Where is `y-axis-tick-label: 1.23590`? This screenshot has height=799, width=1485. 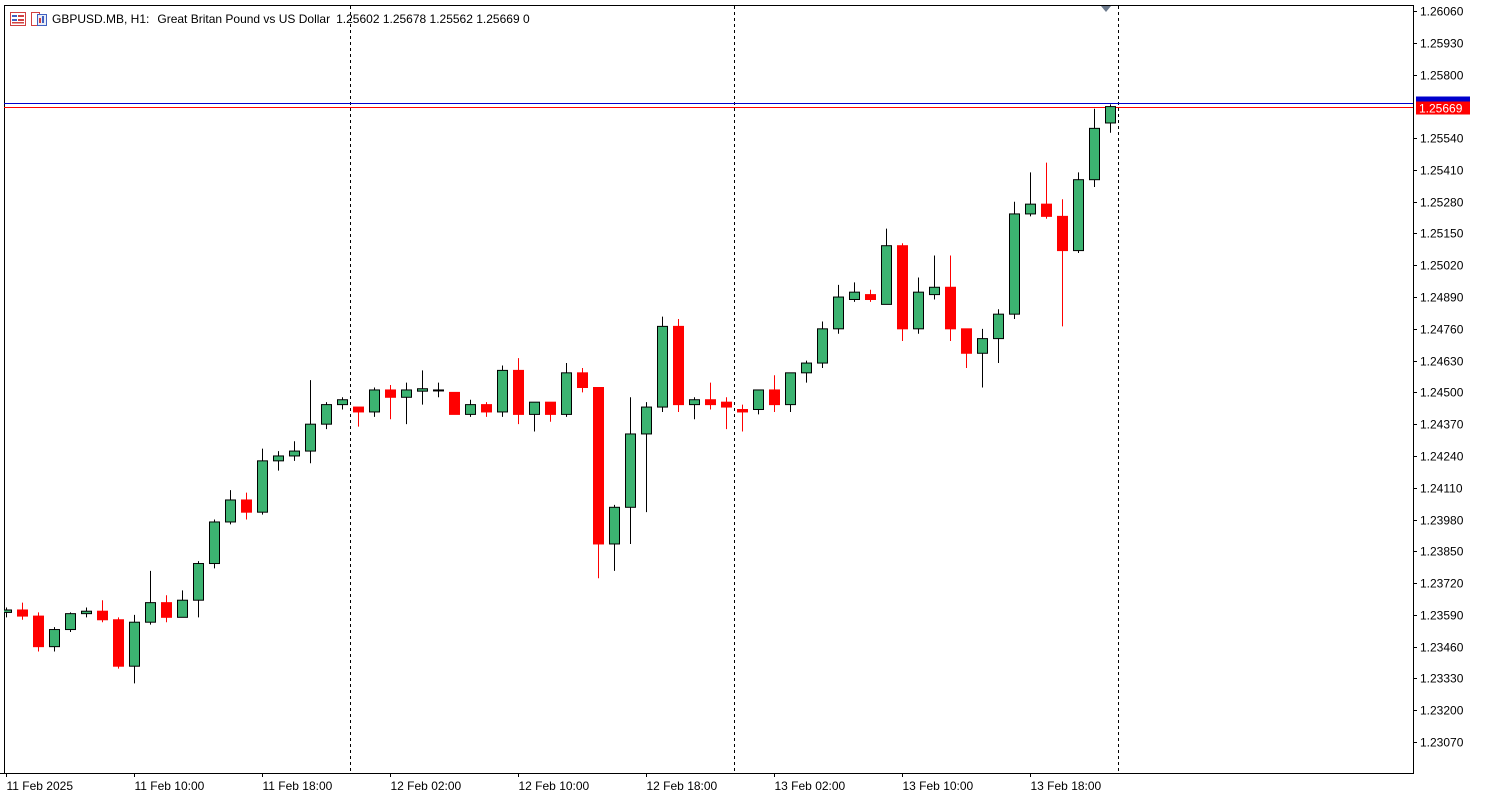 y-axis-tick-label: 1.23590 is located at coordinates (1442, 616).